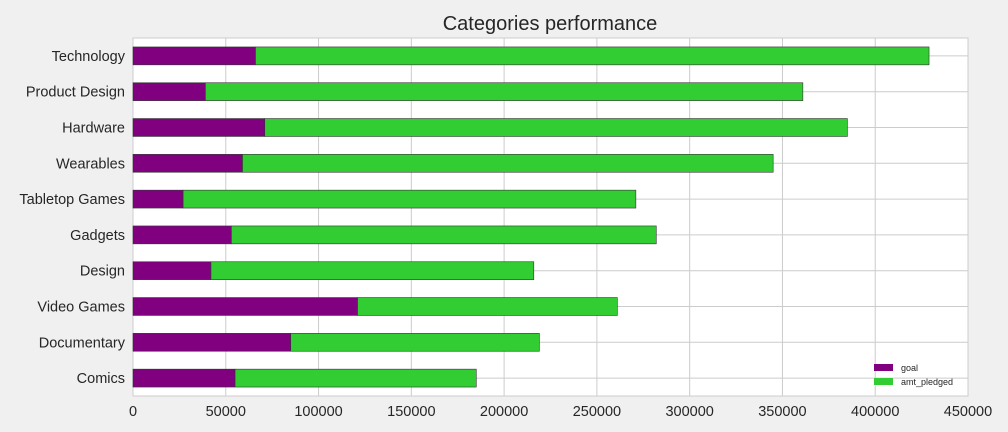 The height and width of the screenshot is (432, 1008). What do you see at coordinates (909, 368) in the screenshot?
I see `legend-label: goal` at bounding box center [909, 368].